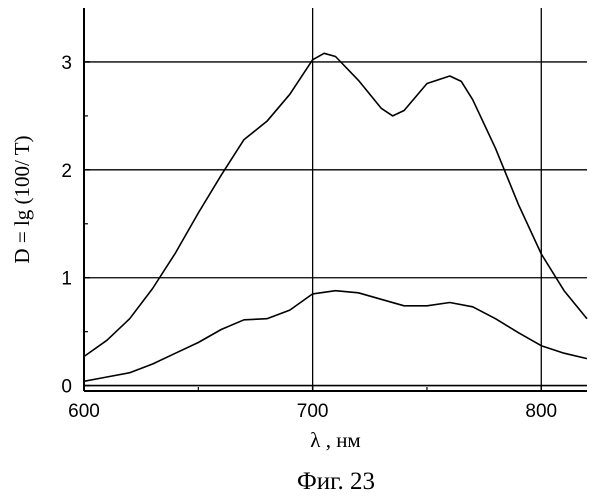 Image resolution: width=595 pixels, height=500 pixels. Describe the element at coordinates (66, 279) in the screenshot. I see `y-tick-label-1: 1` at that location.